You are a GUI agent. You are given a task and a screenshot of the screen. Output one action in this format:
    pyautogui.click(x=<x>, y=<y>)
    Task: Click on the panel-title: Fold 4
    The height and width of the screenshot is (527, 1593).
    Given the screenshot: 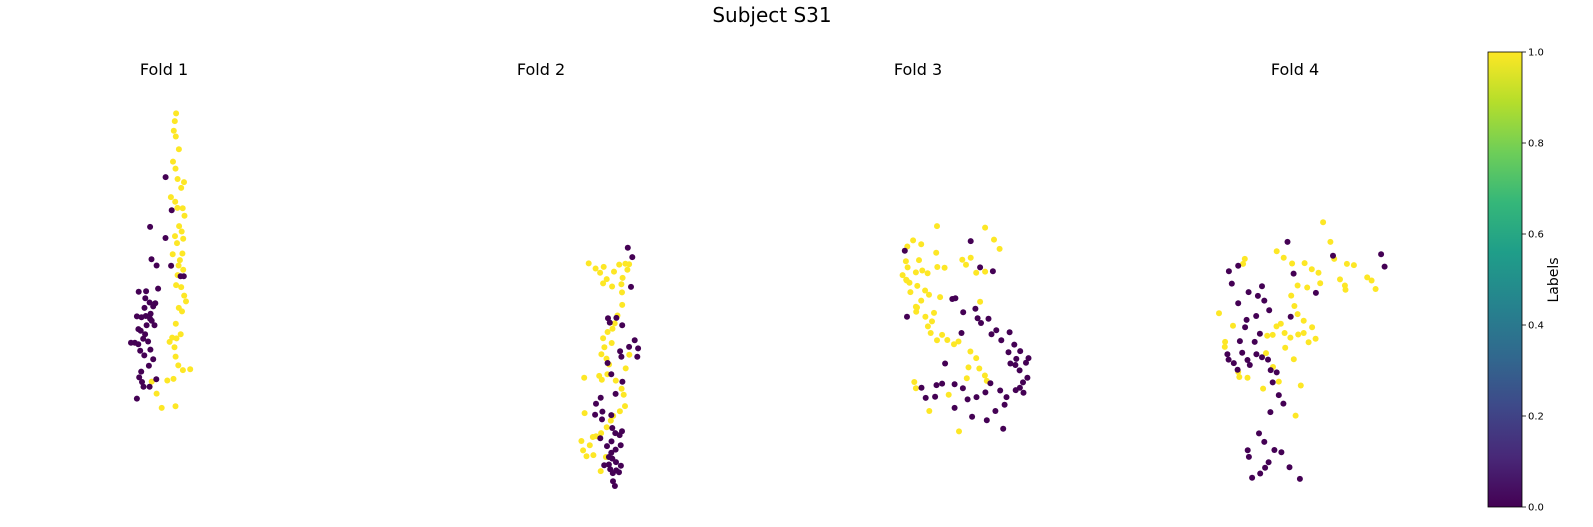 What is the action you would take?
    pyautogui.click(x=1295, y=69)
    